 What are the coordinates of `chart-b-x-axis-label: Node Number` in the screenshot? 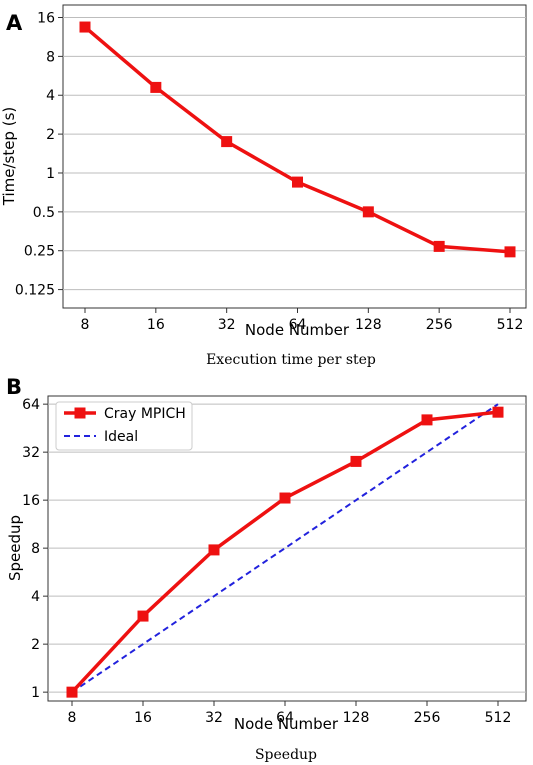 It's located at (286, 724).